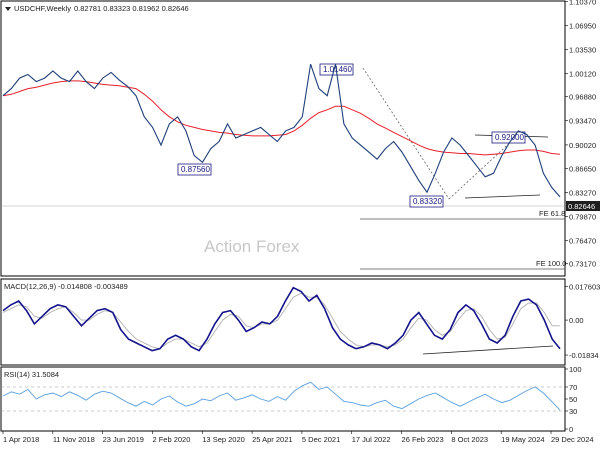 The height and width of the screenshot is (450, 600). What do you see at coordinates (8, 9) in the screenshot?
I see `dropdown-triangle-icon` at bounding box center [8, 9].